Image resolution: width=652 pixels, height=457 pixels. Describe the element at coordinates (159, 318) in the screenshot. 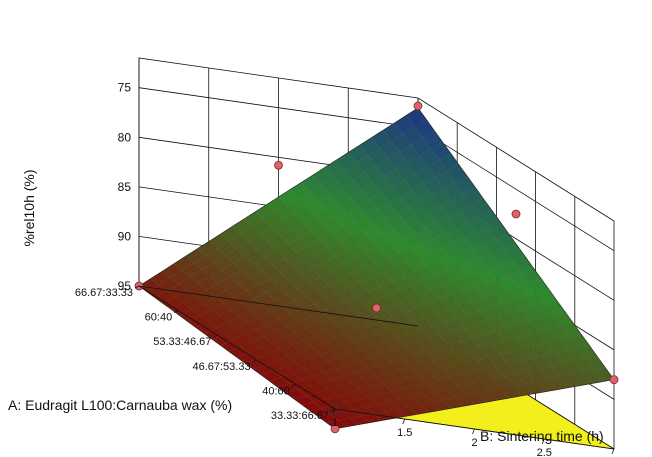

I see `x-tick-label: 60:40` at that location.